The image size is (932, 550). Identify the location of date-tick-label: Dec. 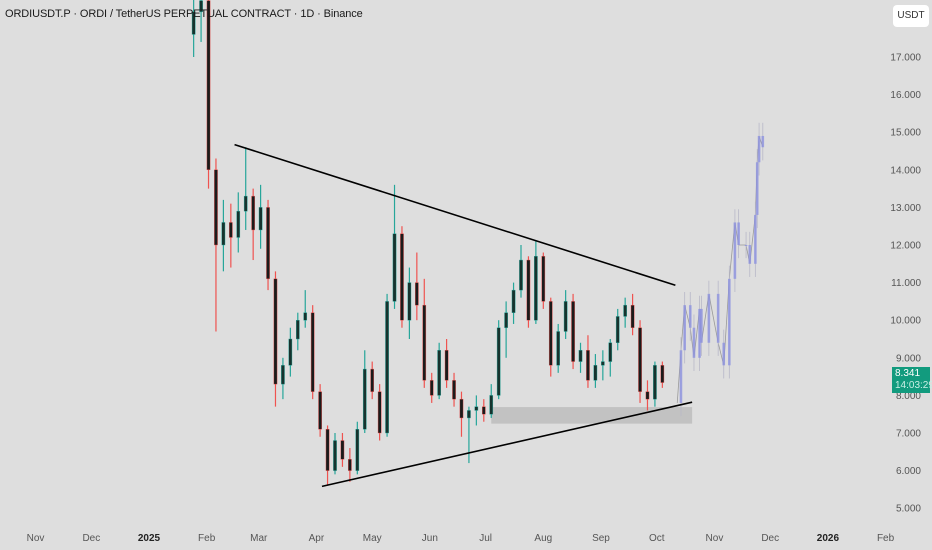
(770, 538).